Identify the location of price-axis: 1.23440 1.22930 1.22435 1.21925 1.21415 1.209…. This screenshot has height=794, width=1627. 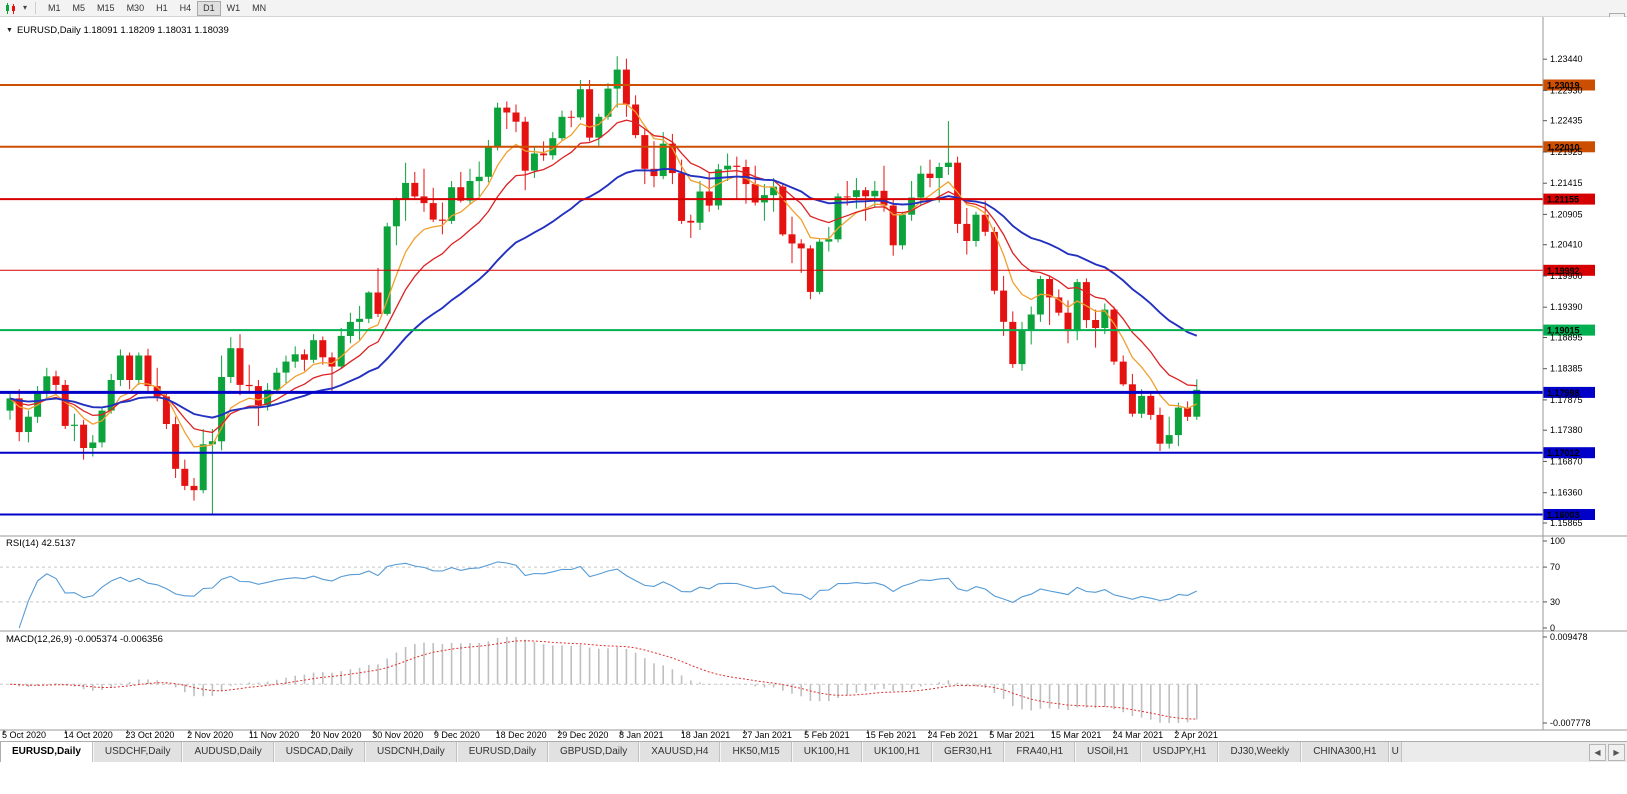
(1563, 291).